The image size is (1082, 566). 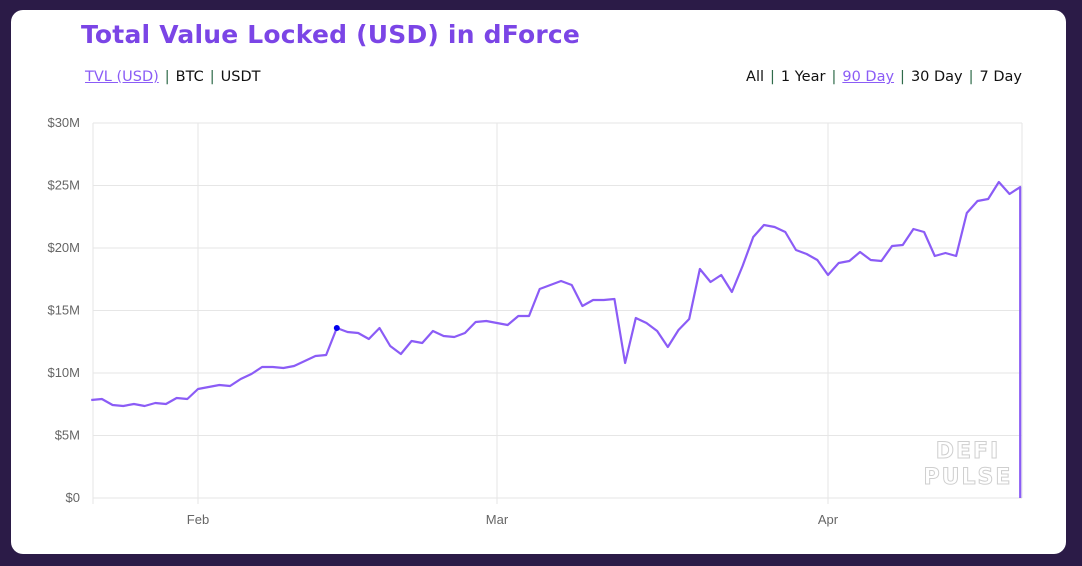 What do you see at coordinates (755, 77) in the screenshot?
I see `range-all: All` at bounding box center [755, 77].